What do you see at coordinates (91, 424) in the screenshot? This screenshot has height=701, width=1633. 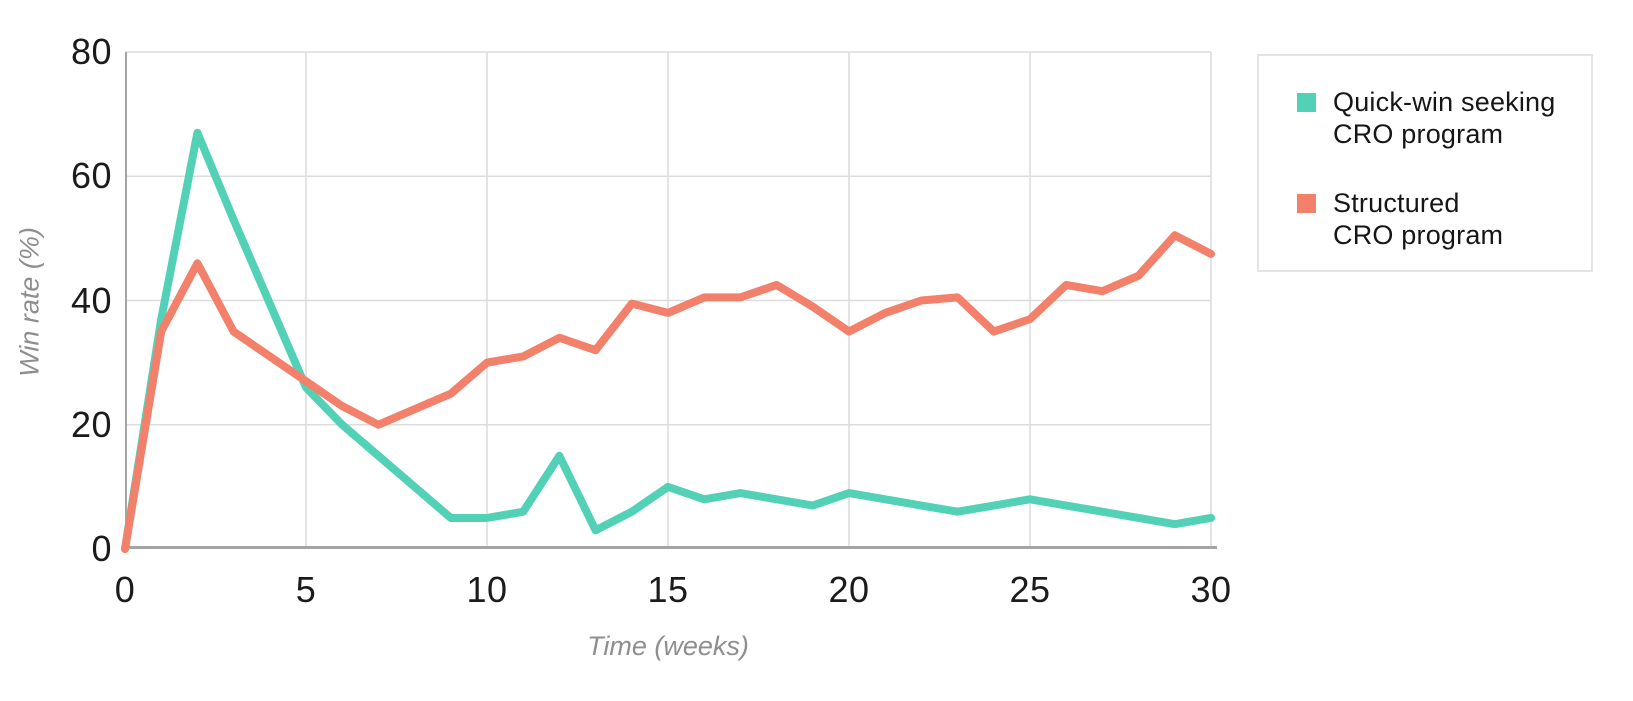 I see `y-tick-label: 20` at bounding box center [91, 424].